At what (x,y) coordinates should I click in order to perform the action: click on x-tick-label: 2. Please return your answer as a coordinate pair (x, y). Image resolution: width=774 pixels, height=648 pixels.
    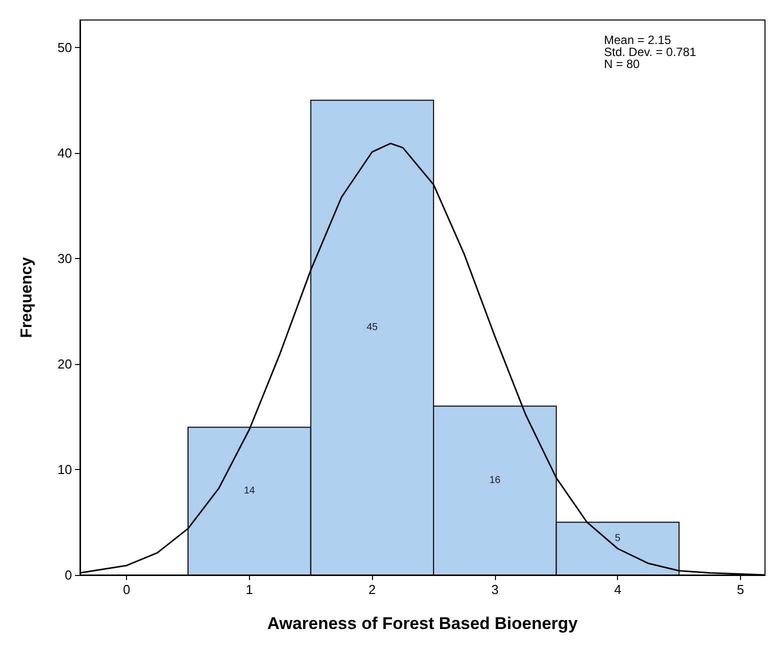
    Looking at the image, I should click on (372, 589).